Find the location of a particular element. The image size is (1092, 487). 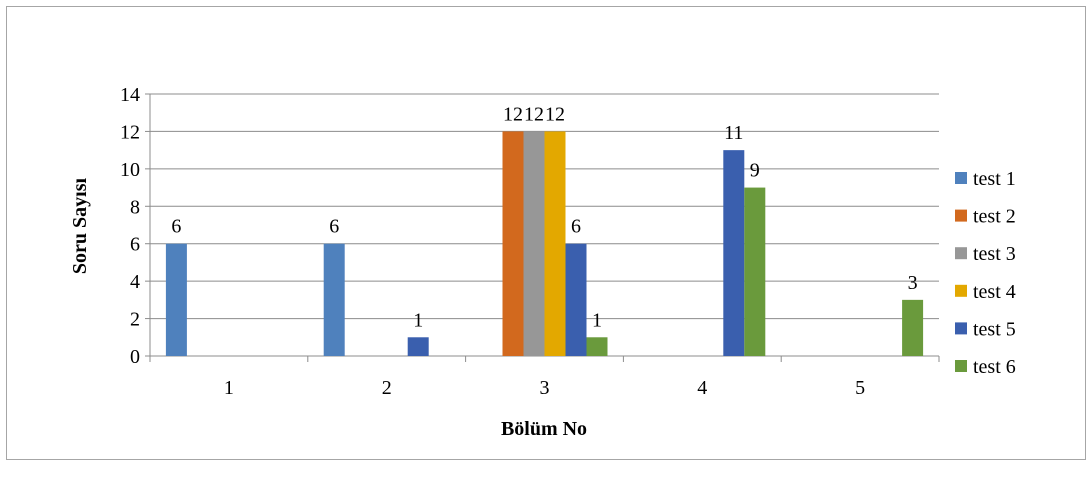

legend-item-test-2: test 2 is located at coordinates (985, 217).